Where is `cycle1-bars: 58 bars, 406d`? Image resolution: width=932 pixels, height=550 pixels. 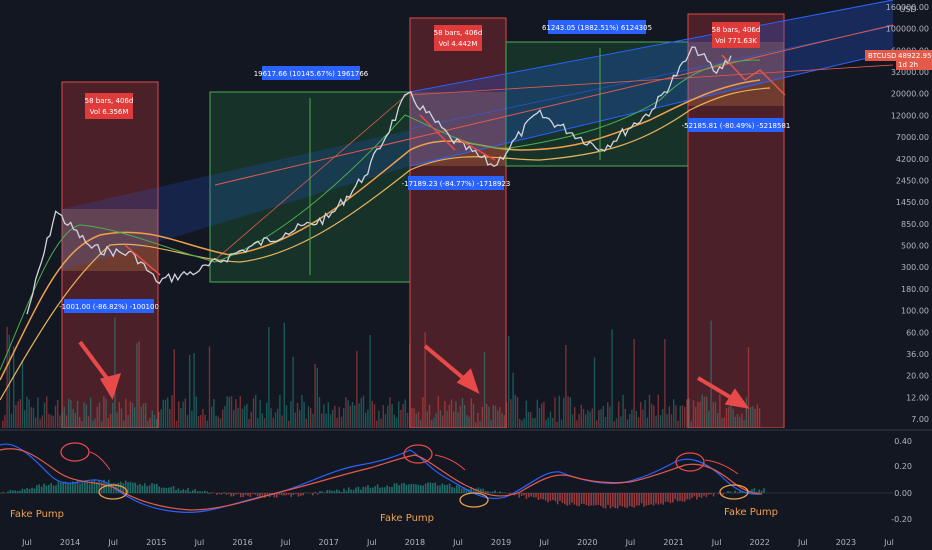 cycle1-bars: 58 bars, 406d is located at coordinates (109, 101).